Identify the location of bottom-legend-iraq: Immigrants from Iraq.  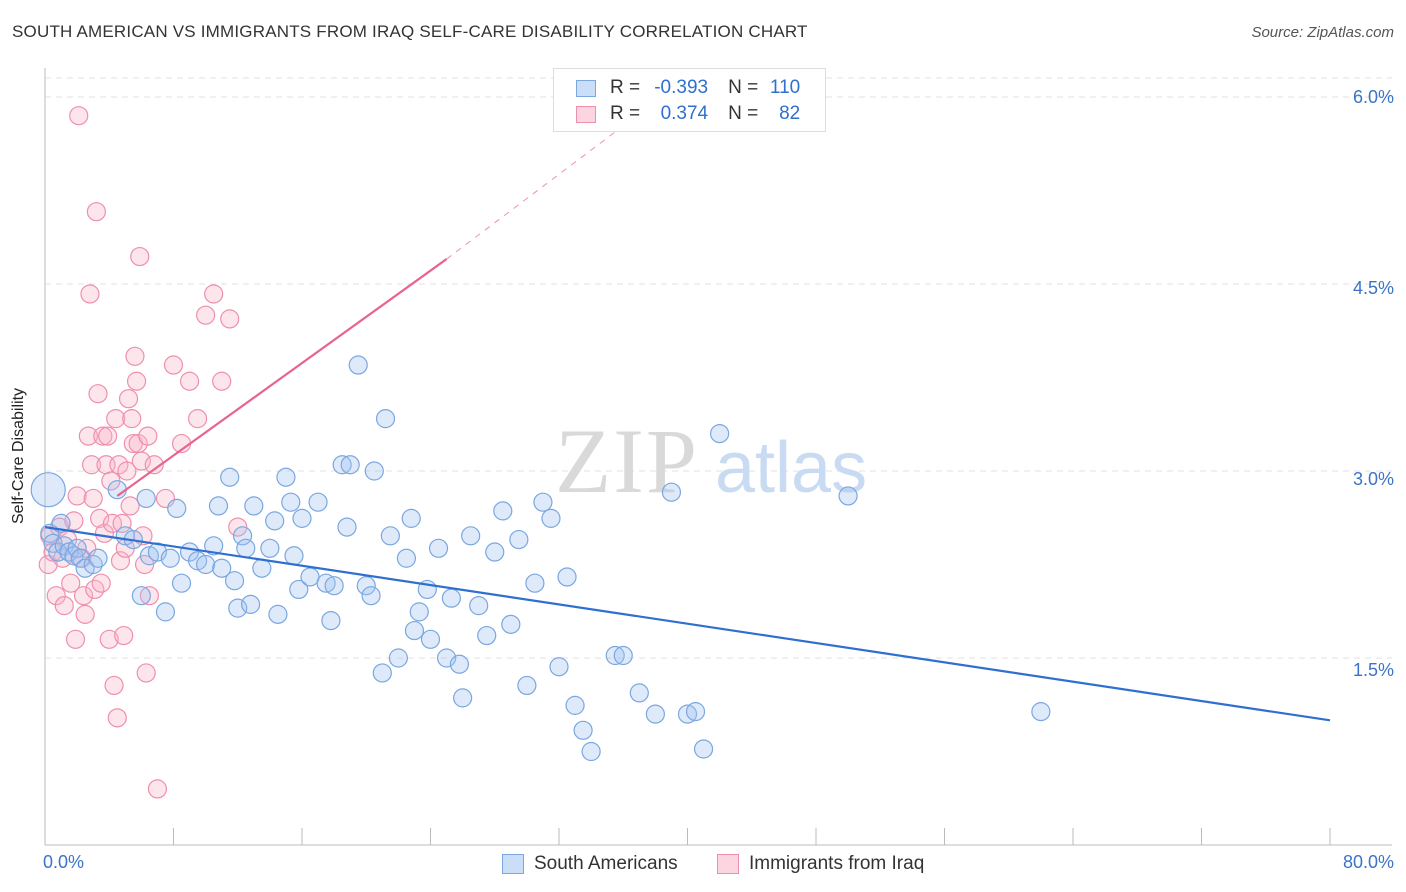
(820, 864).